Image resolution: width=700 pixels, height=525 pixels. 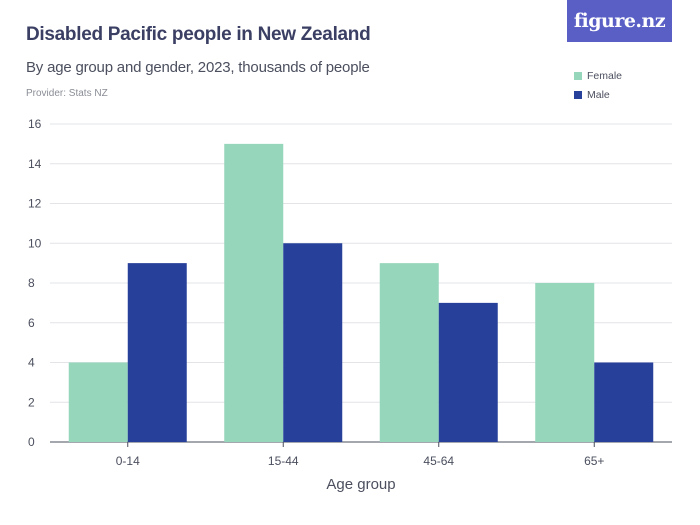 I want to click on x-axis-label: Age group, so click(x=360, y=484).